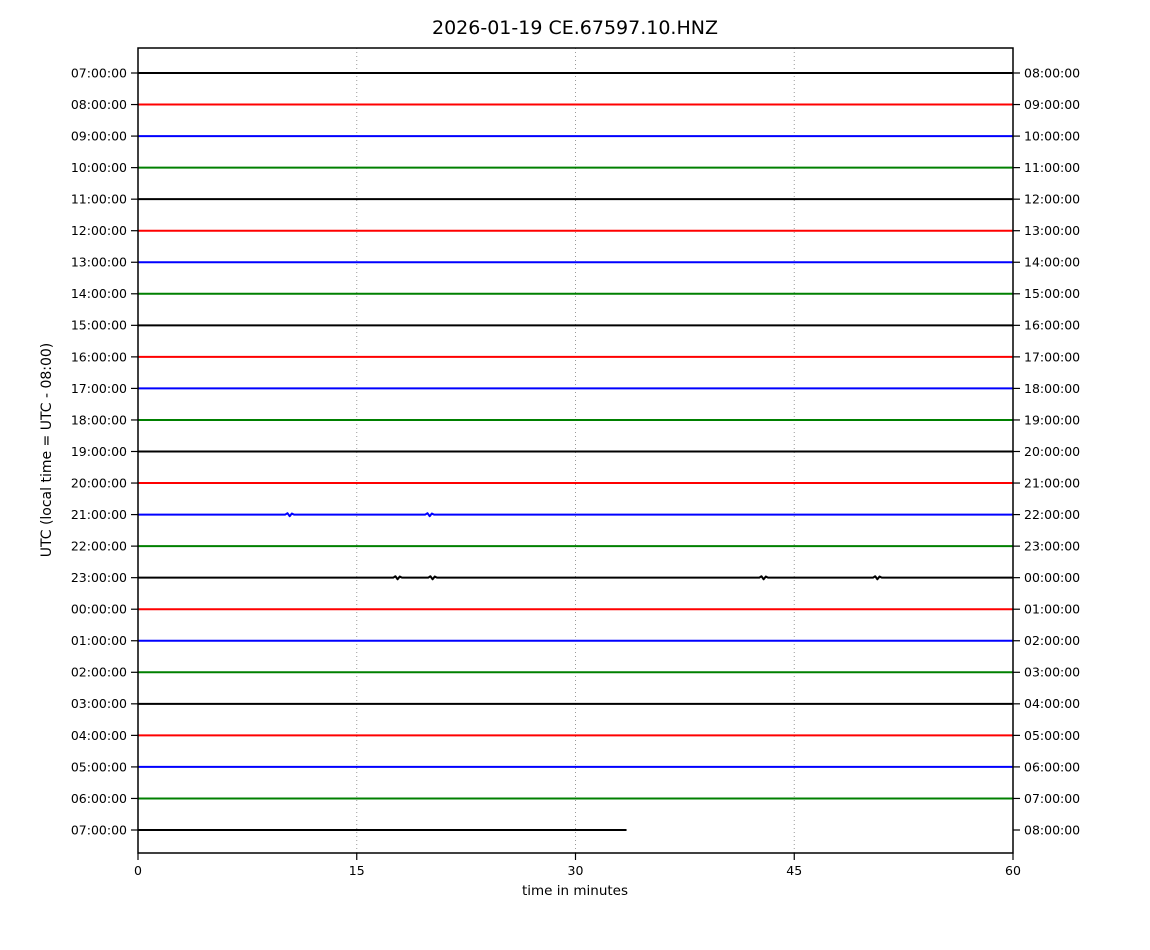  I want to click on x-tick-label: 45, so click(794, 870).